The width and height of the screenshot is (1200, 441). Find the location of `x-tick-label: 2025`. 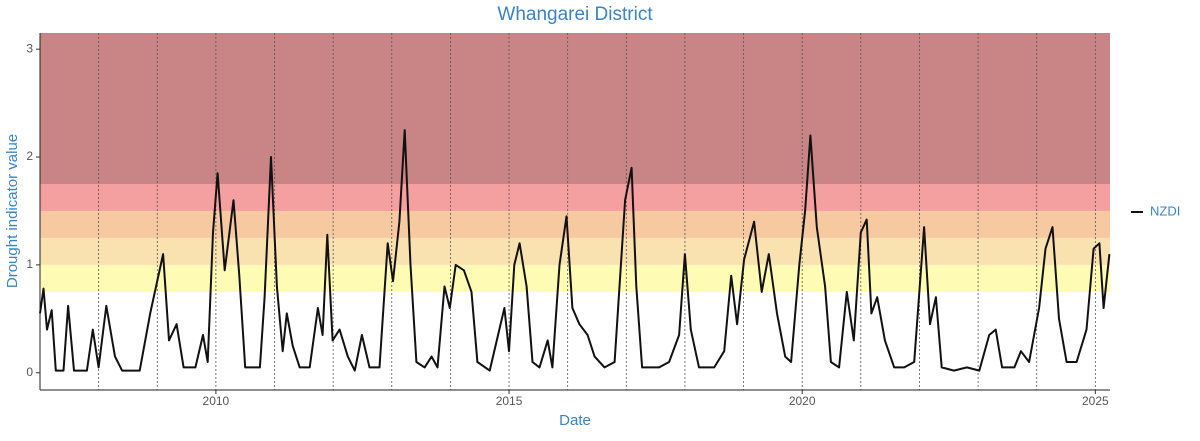

x-tick-label: 2025 is located at coordinates (1095, 401).